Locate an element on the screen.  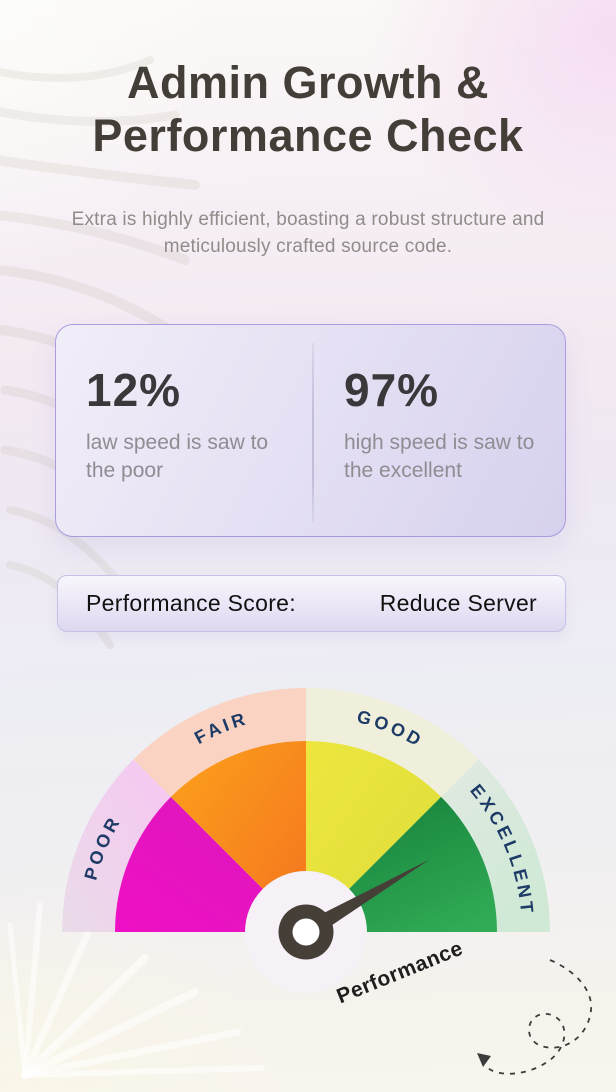
performance-score-label: Performance Score: is located at coordinates (191, 603).